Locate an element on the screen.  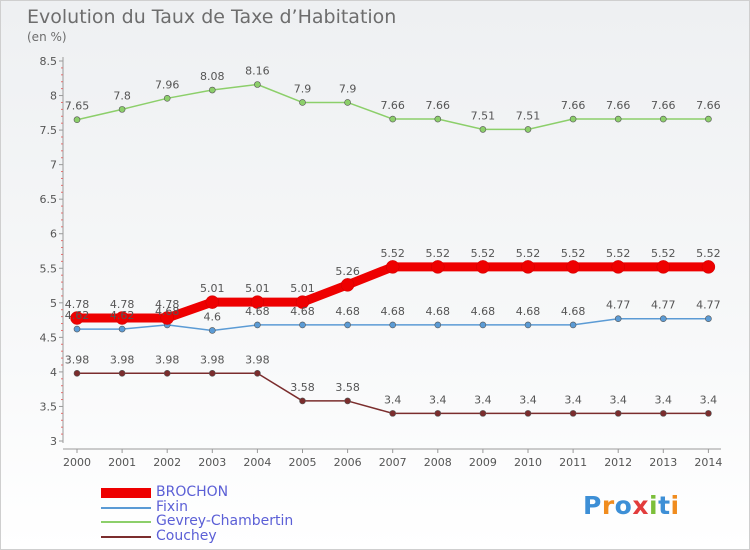
y-tick-label: 3.5 is located at coordinates (49, 406).